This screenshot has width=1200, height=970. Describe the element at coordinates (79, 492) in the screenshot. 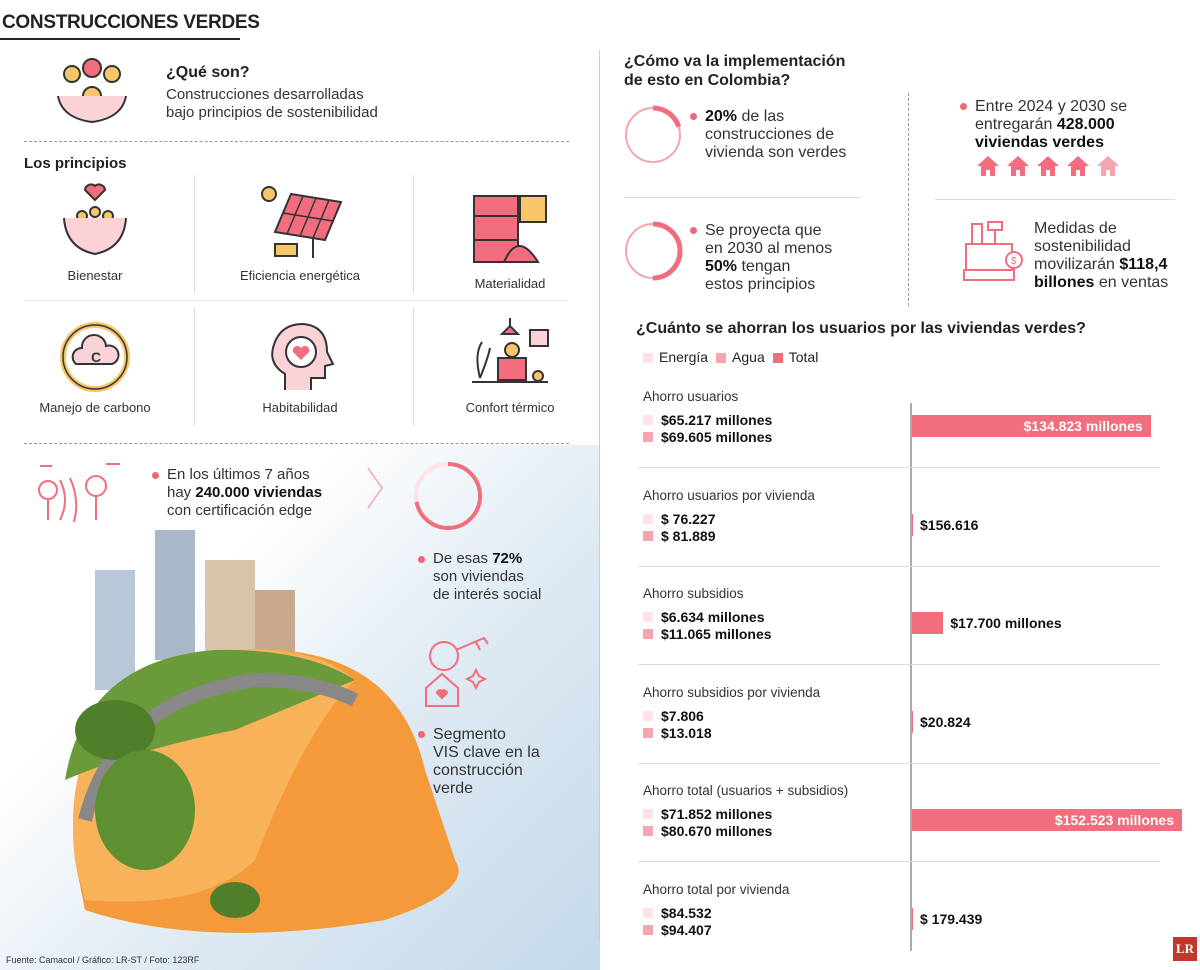

I see `trees-landscape-icon` at that location.